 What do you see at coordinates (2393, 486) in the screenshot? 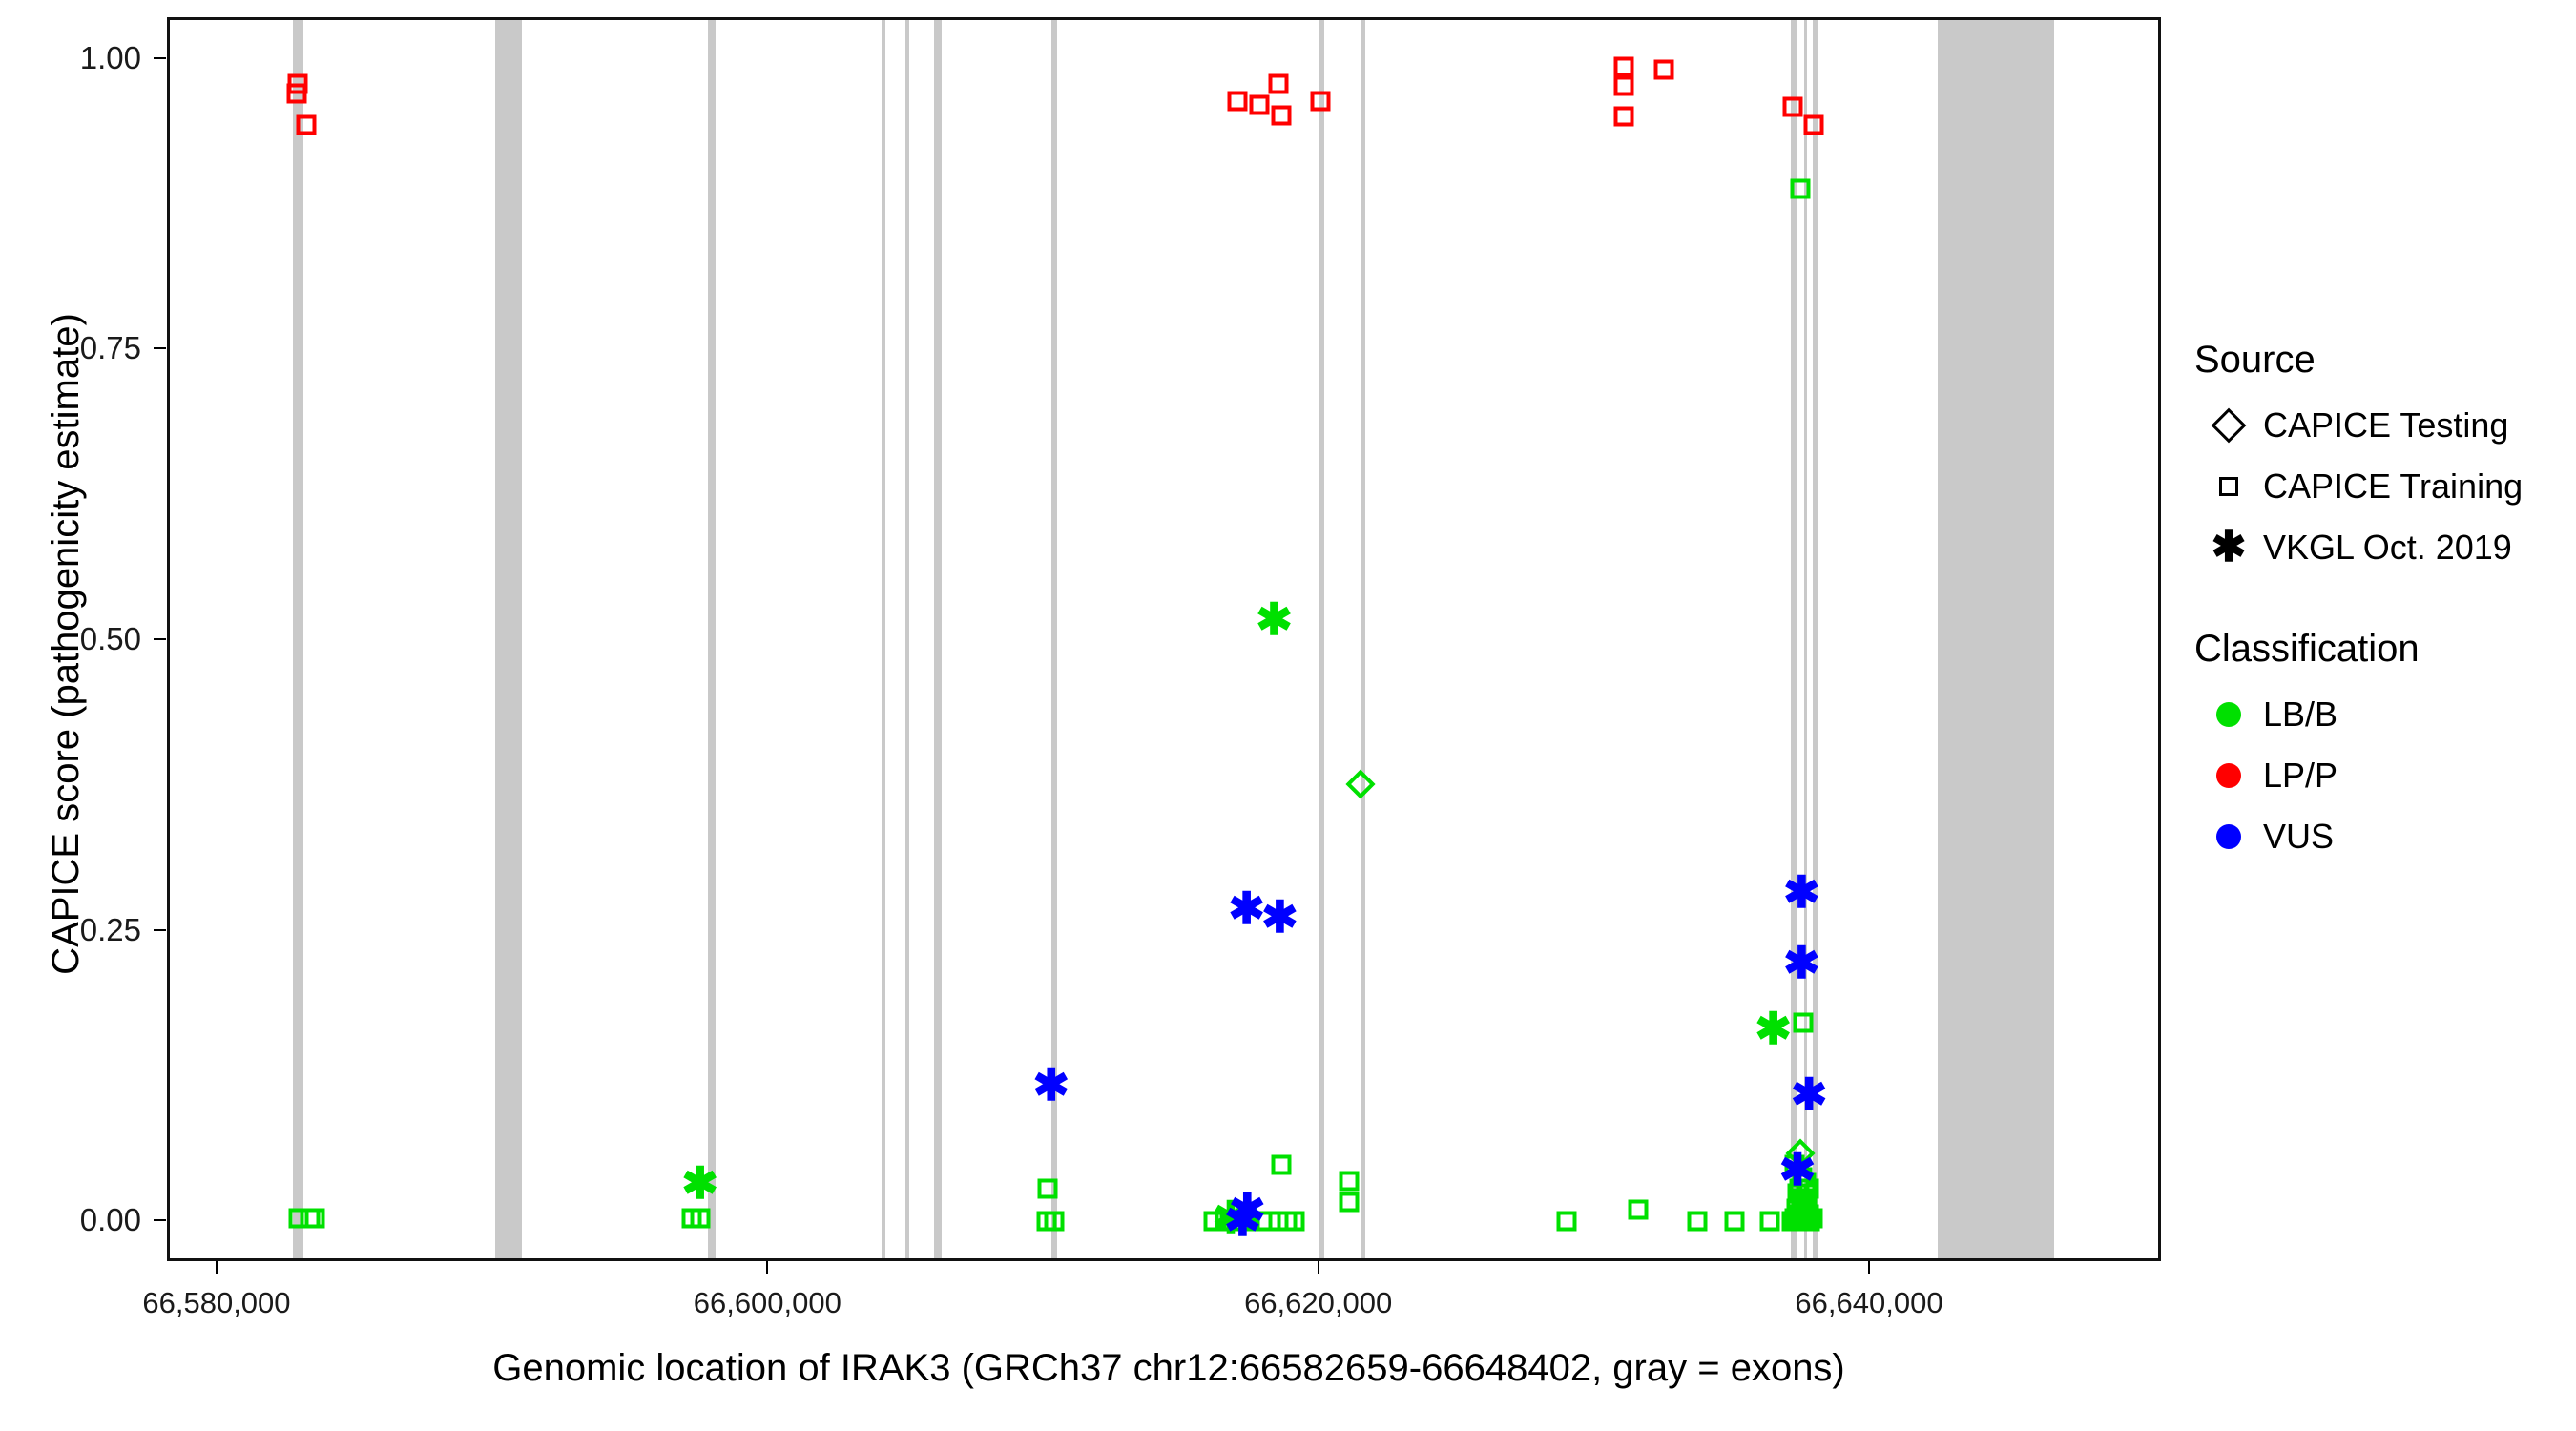
I see `legend-item-label: CAPICE Training` at bounding box center [2393, 486].